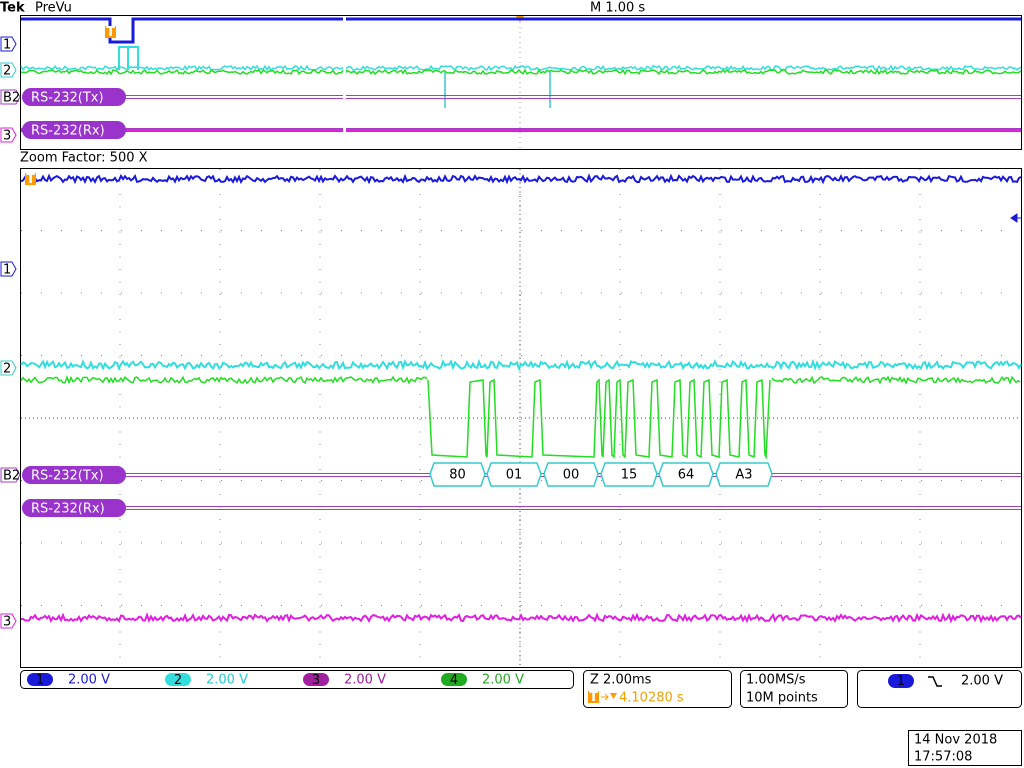 The height and width of the screenshot is (768, 1024). I want to click on decoded-byte: 01, so click(514, 475).